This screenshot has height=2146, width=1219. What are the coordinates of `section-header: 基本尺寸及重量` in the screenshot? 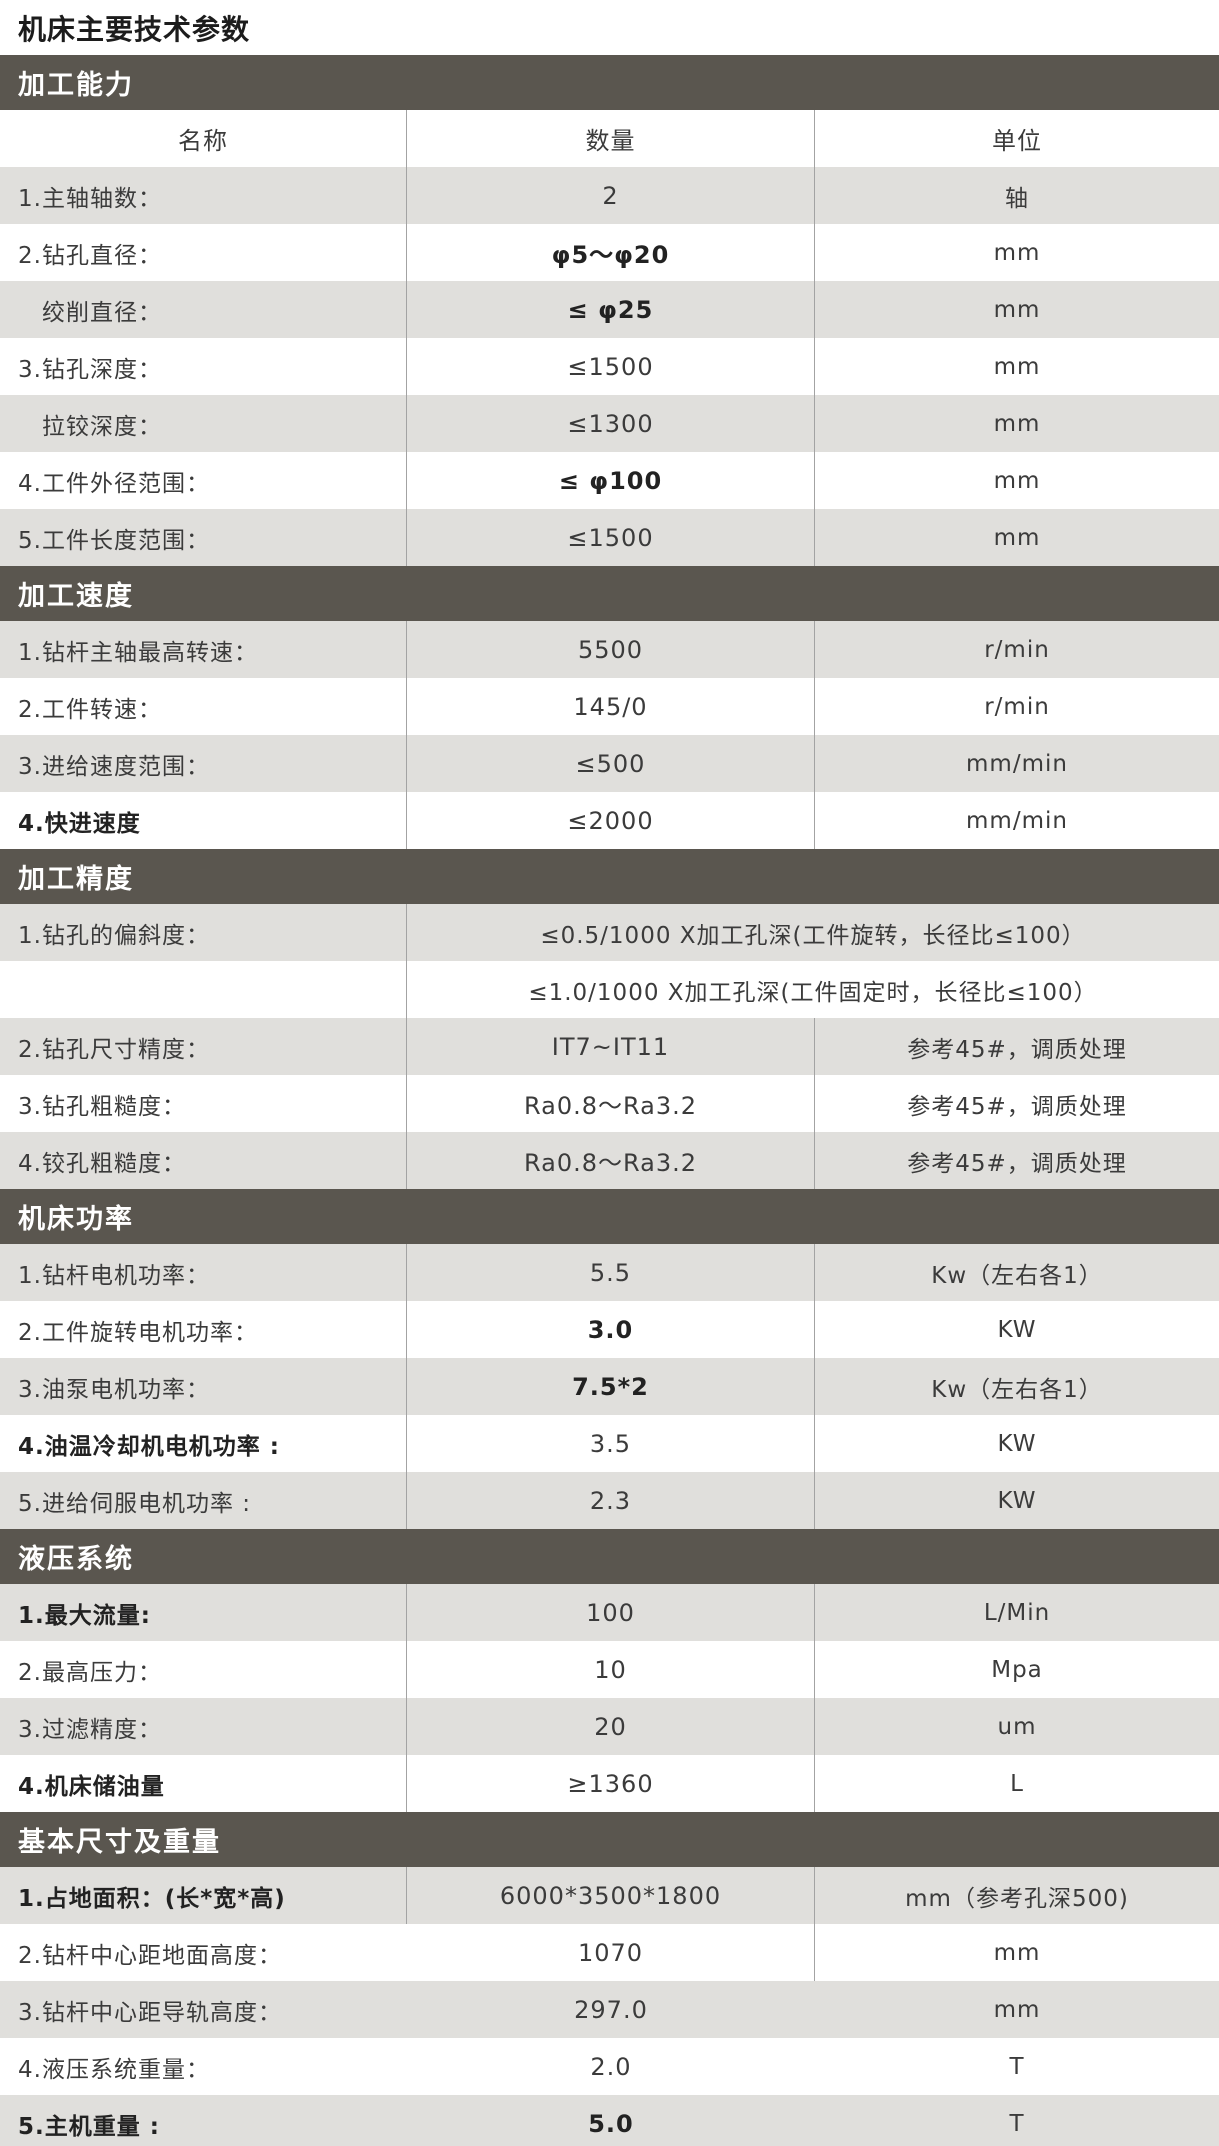 It's located at (609, 1839).